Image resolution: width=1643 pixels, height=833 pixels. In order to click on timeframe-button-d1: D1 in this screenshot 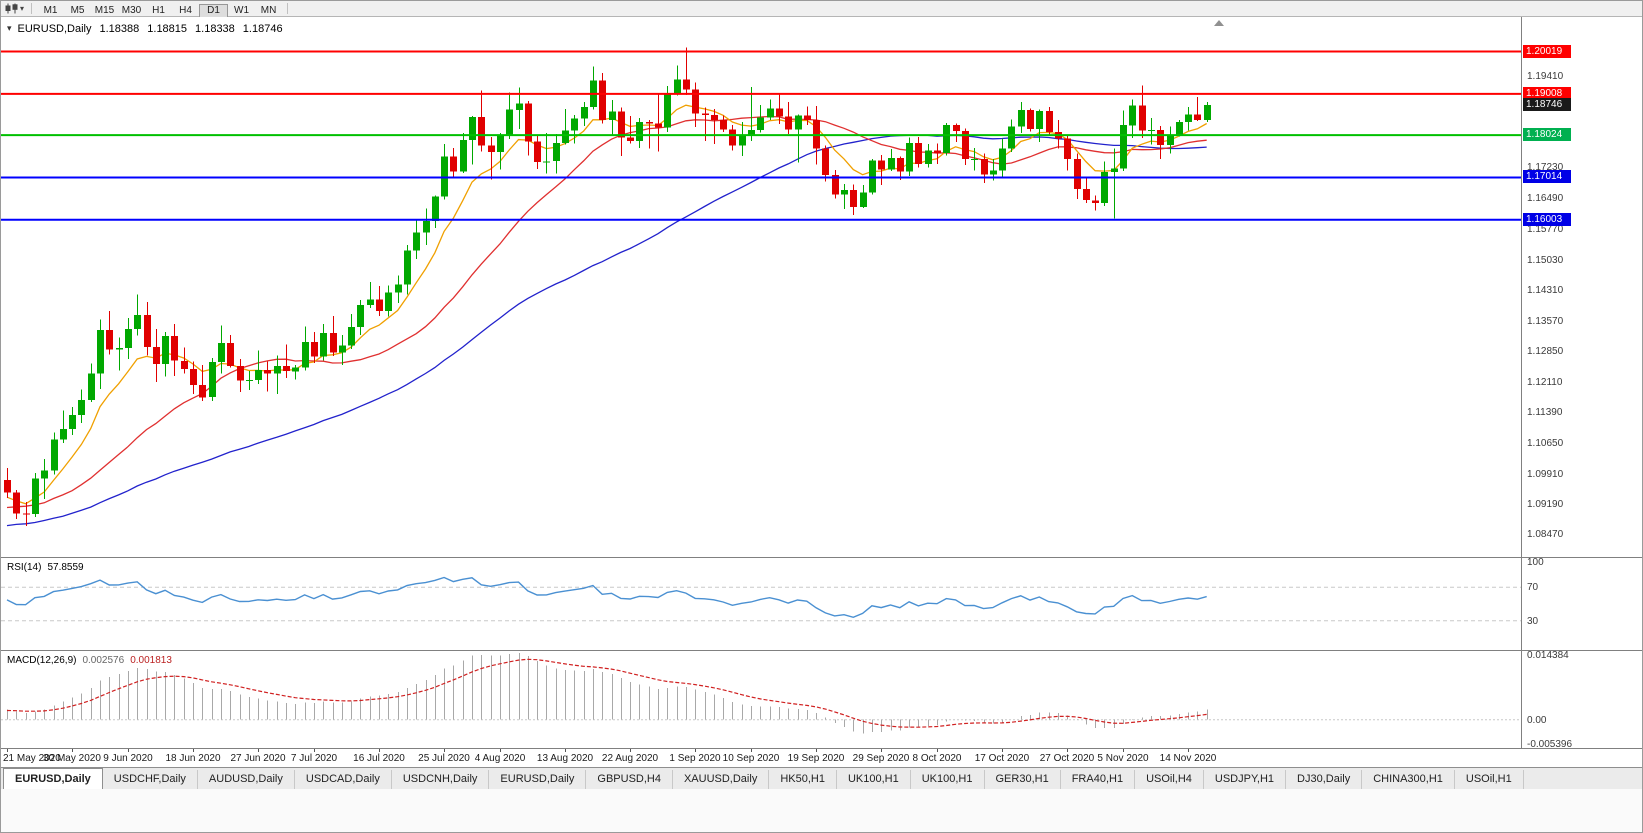, I will do `click(214, 10)`.